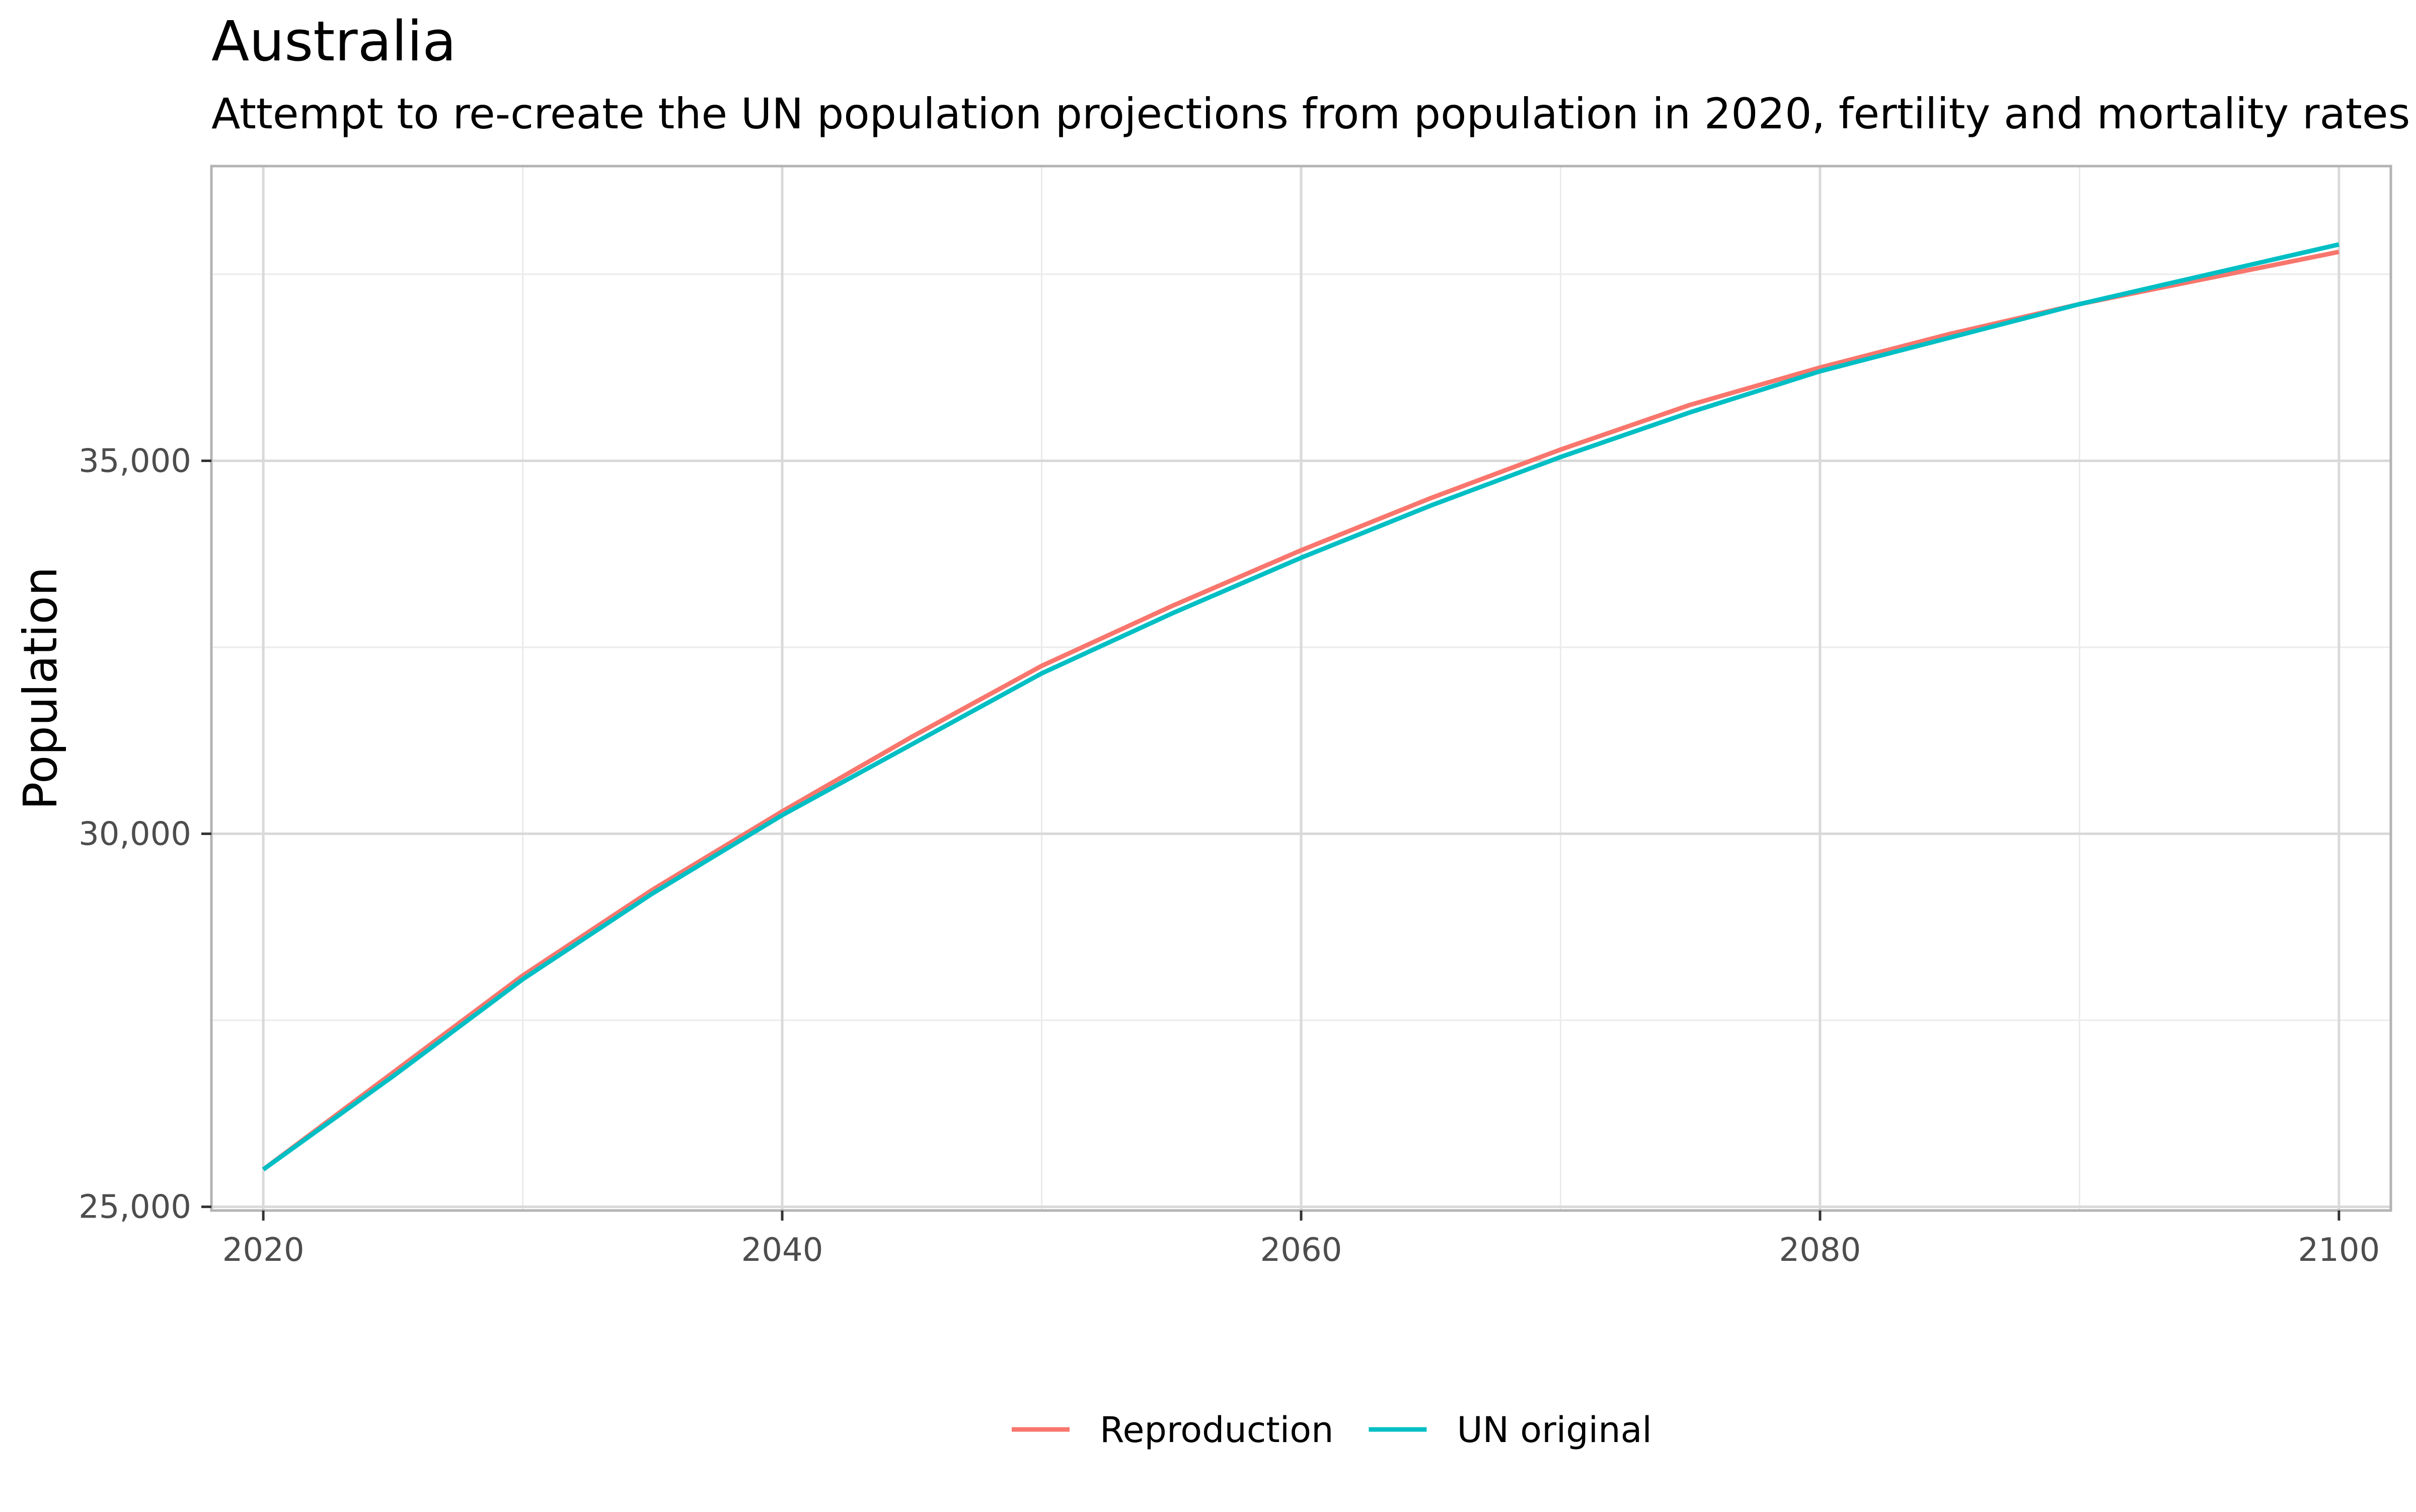 This screenshot has height=1512, width=2416. I want to click on y-tick-label: 35,000, so click(135, 461).